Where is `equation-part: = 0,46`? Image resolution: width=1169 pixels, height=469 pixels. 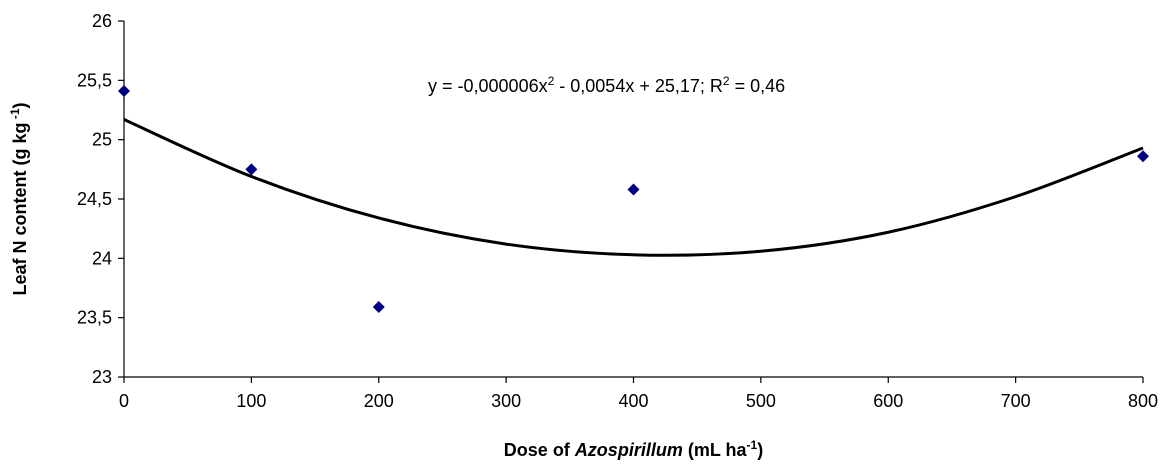
equation-part: = 0,46 is located at coordinates (758, 86).